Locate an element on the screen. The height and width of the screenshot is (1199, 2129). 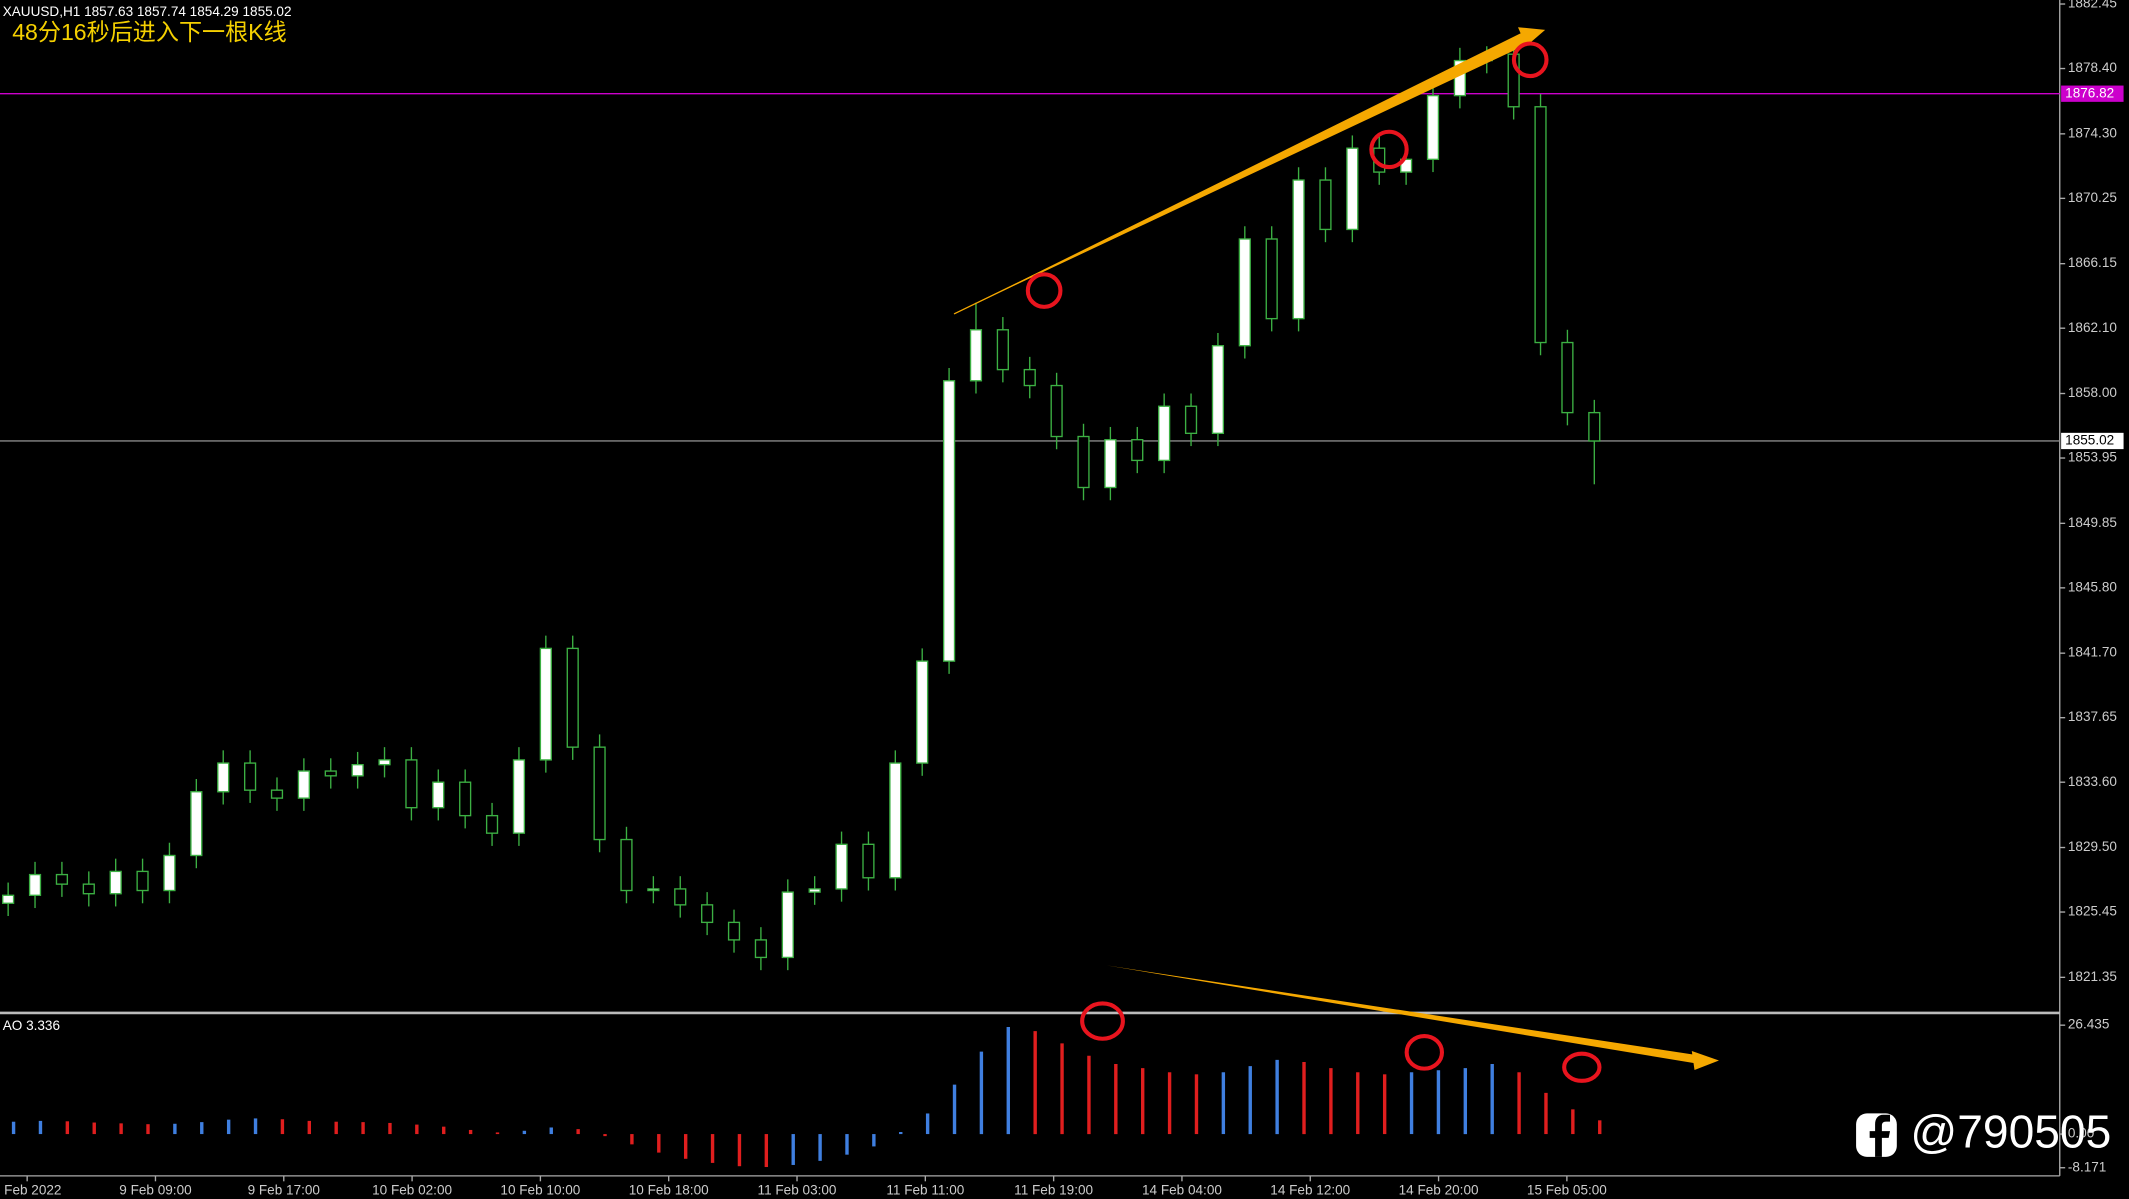
watermark-text: @790505 is located at coordinates (2010, 1131).